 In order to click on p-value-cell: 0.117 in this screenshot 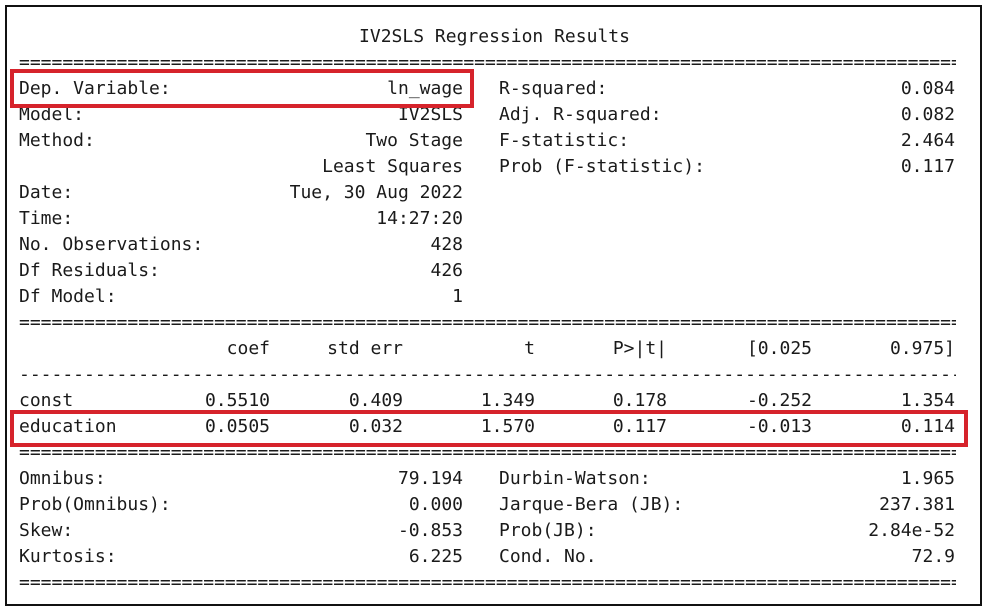, I will do `click(639, 426)`.